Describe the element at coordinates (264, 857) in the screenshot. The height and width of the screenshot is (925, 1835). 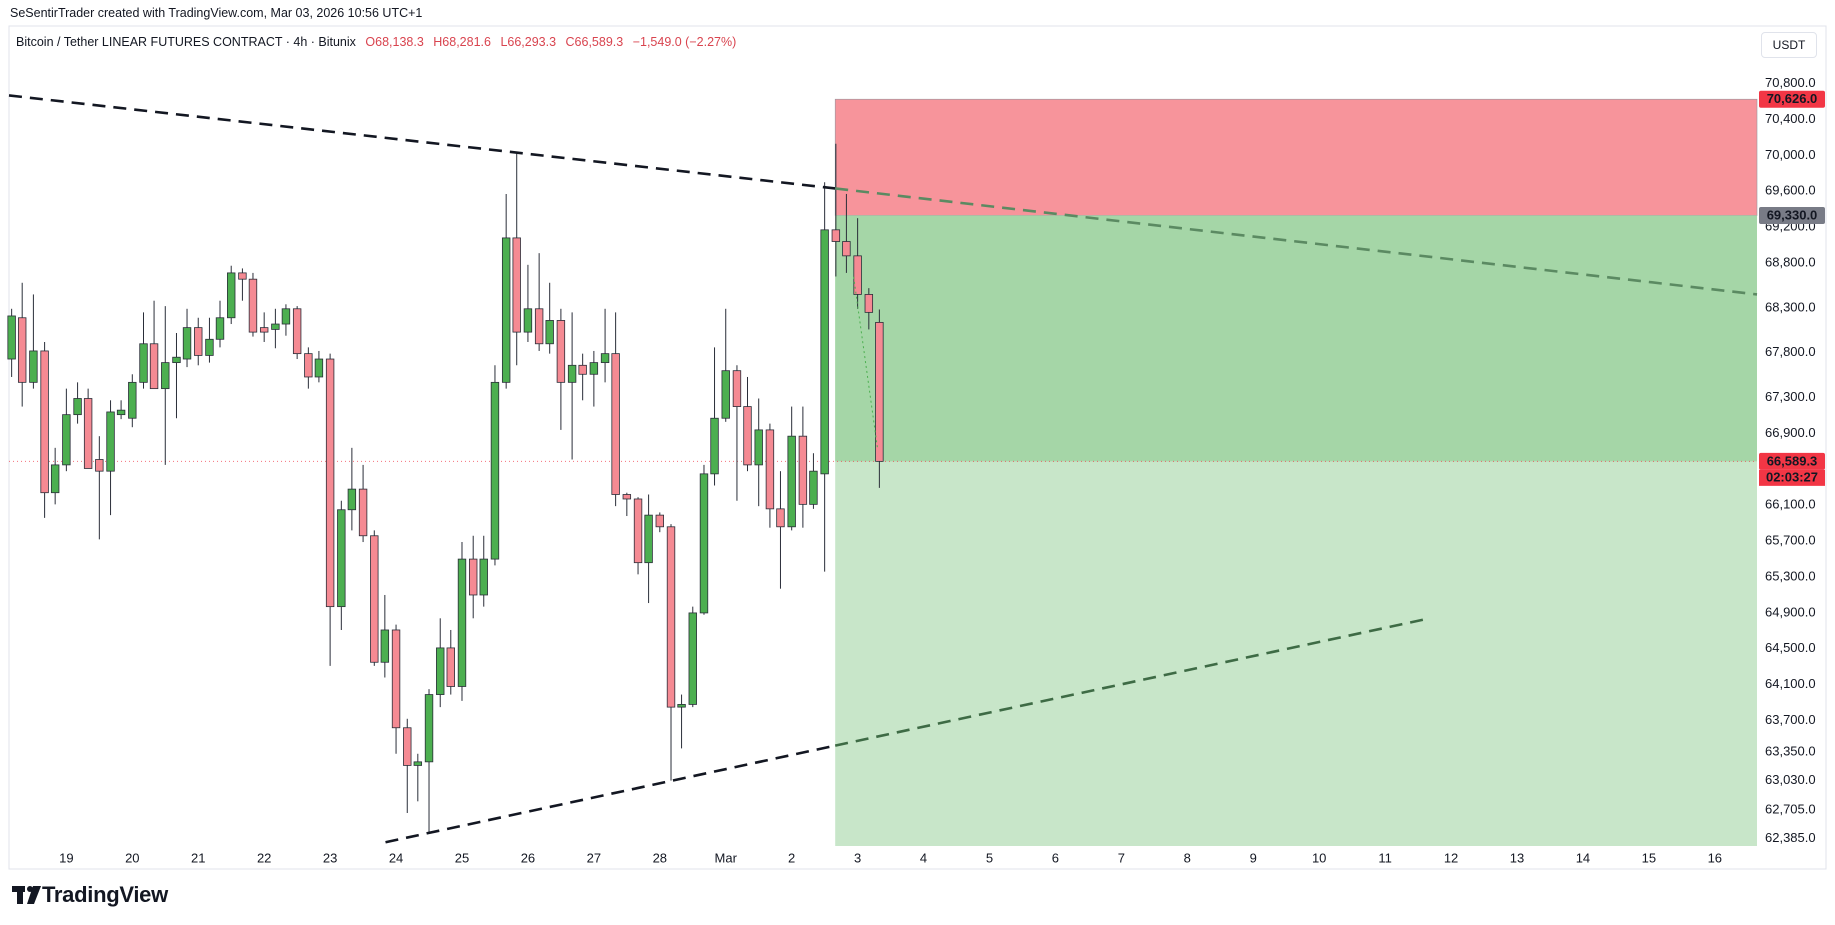
I see `x-tick-label: 22` at that location.